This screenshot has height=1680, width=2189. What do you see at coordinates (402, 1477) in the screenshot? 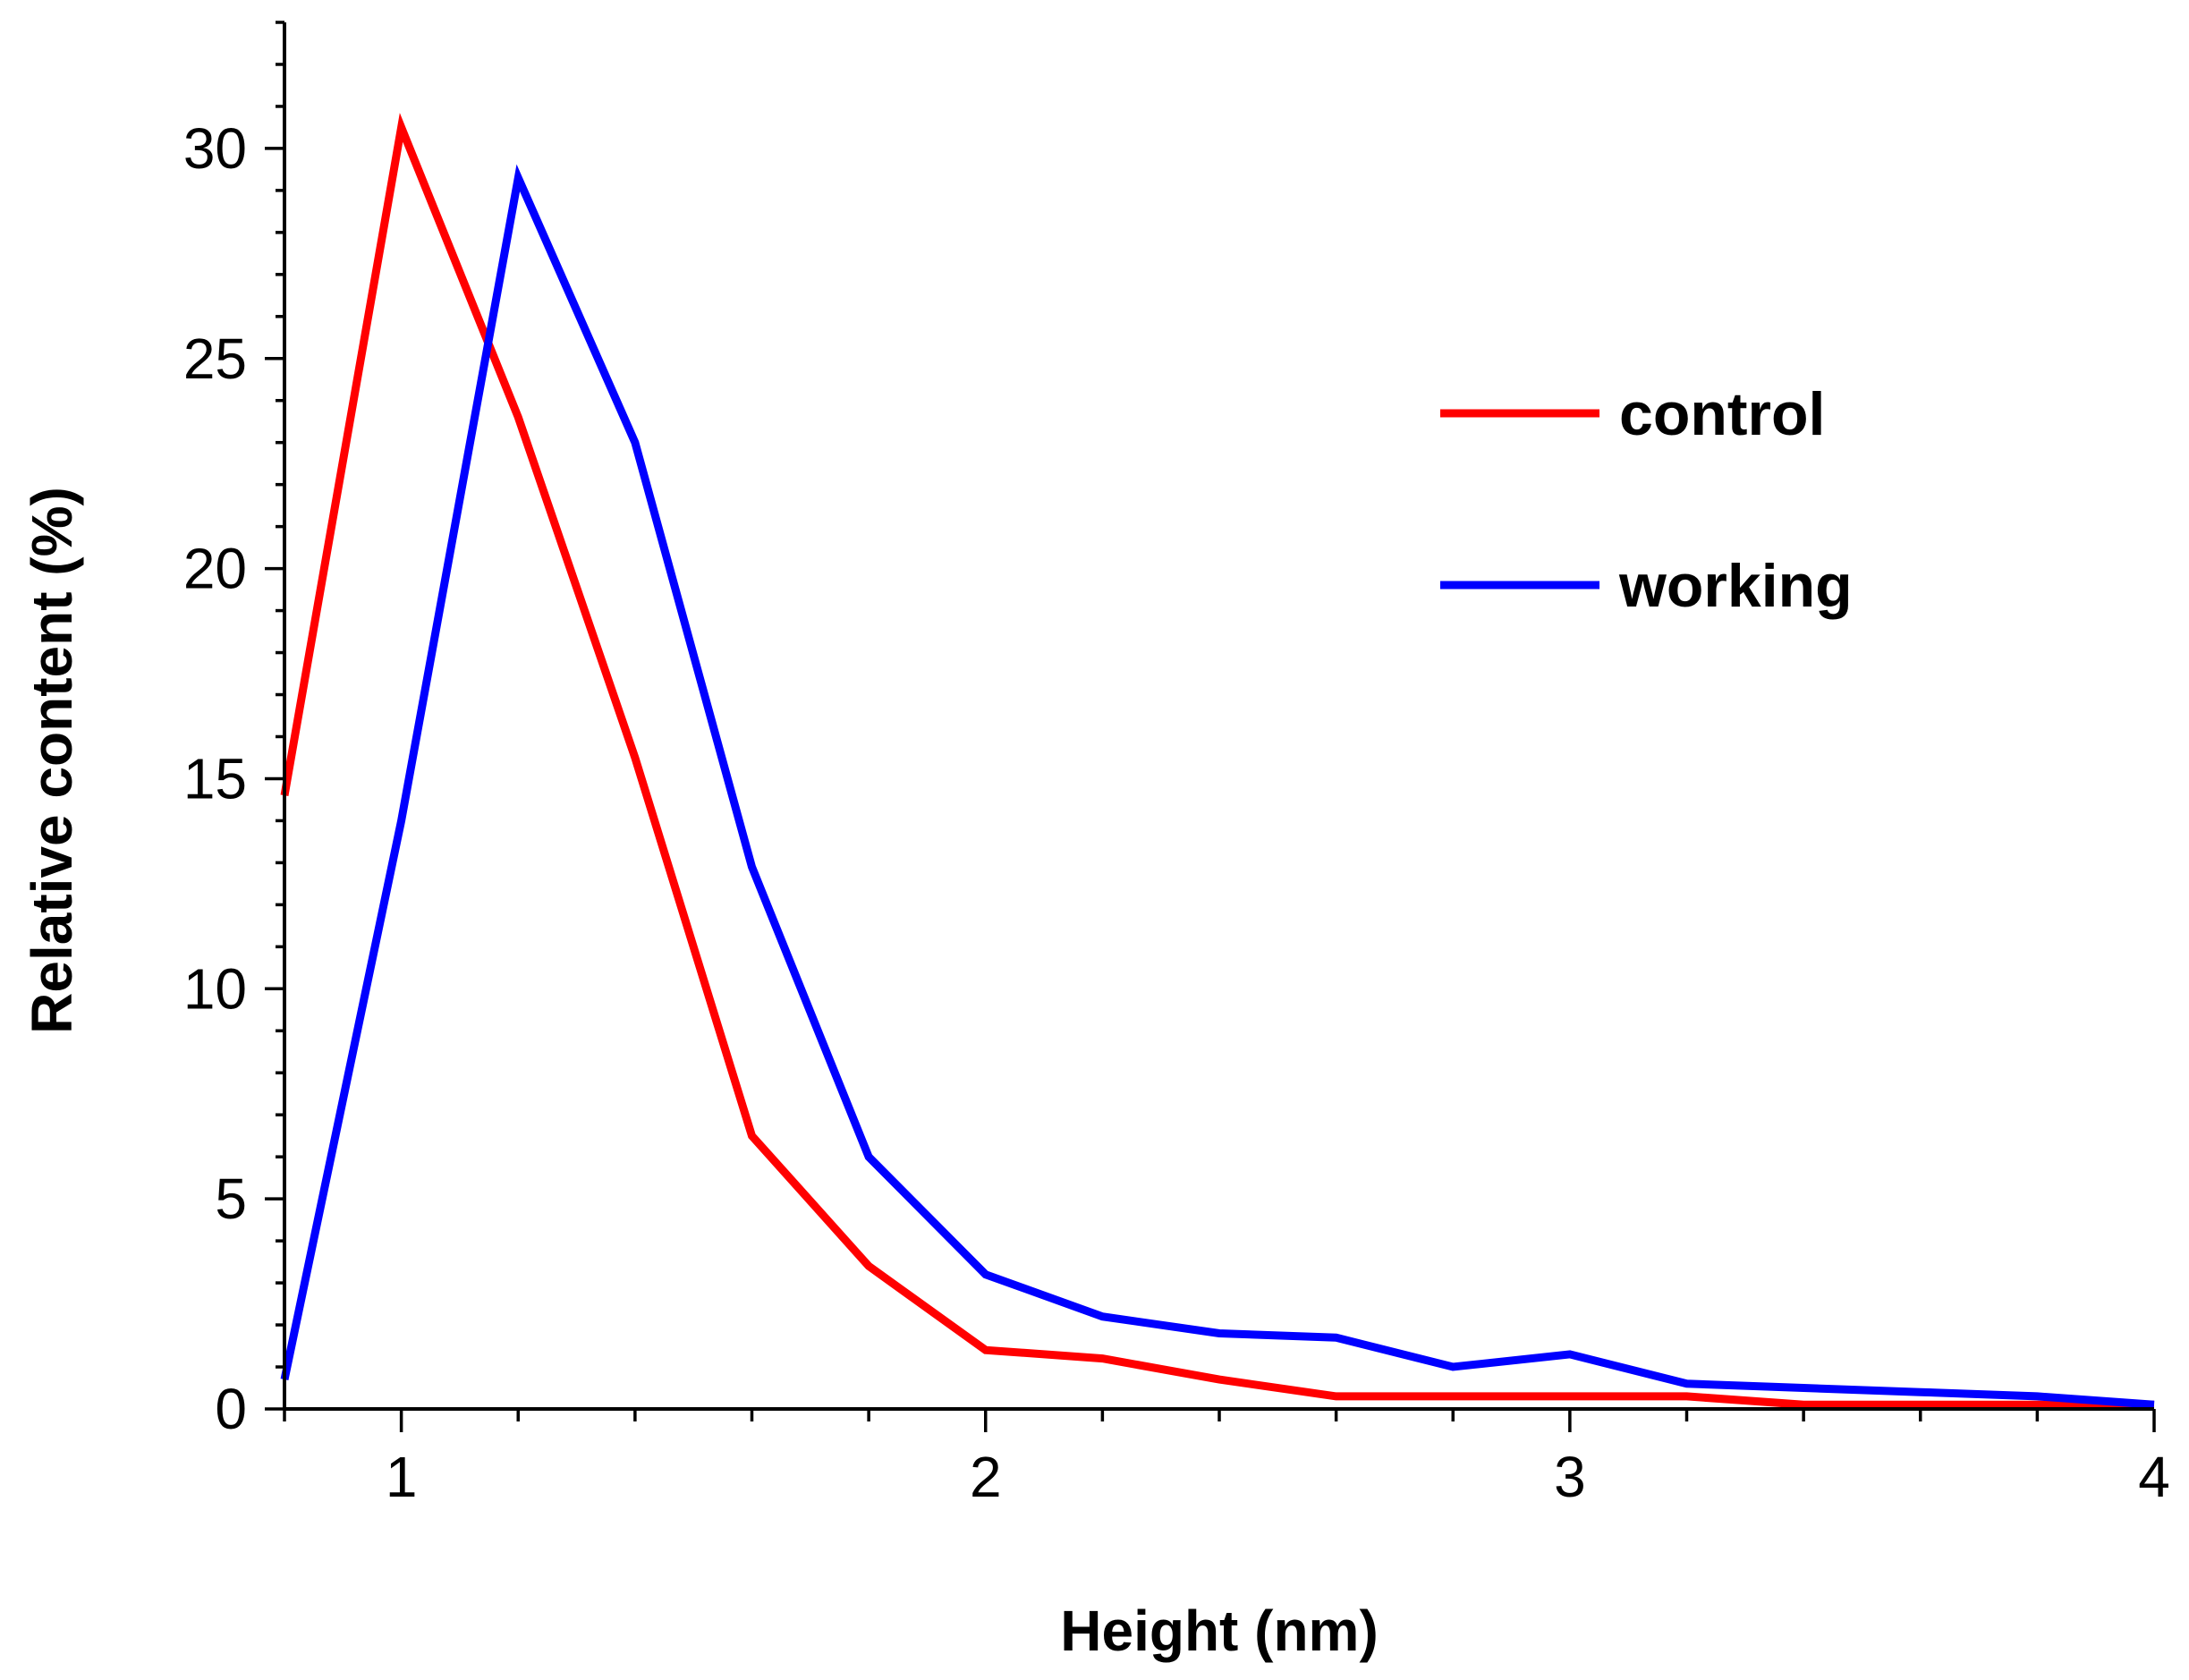
I see `x-tick-label: 1` at bounding box center [402, 1477].